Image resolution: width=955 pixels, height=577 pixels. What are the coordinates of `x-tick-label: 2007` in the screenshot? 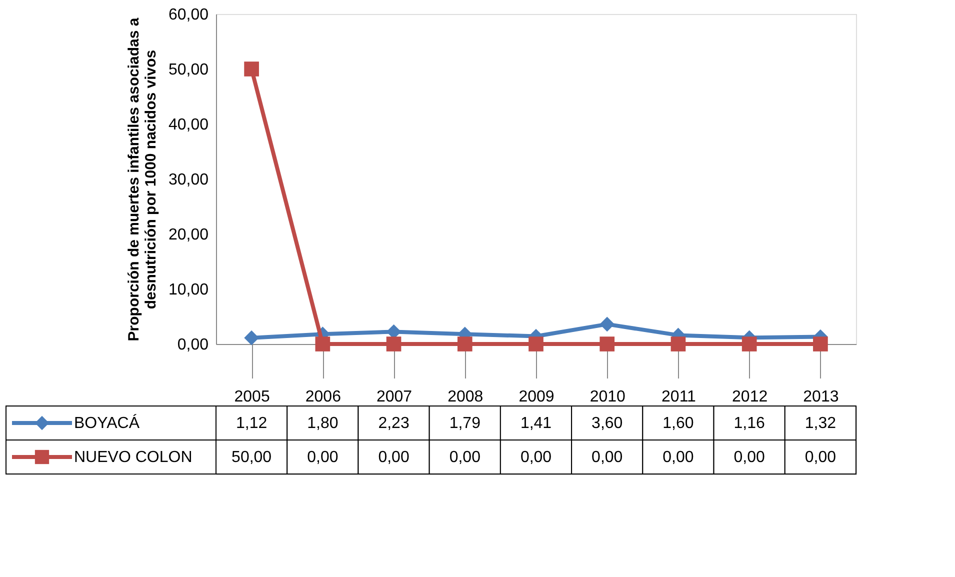 It's located at (394, 397).